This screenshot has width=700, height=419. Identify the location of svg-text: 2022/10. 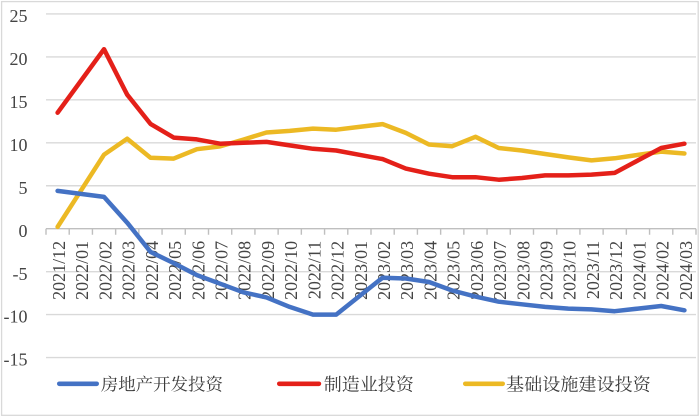
(291, 270).